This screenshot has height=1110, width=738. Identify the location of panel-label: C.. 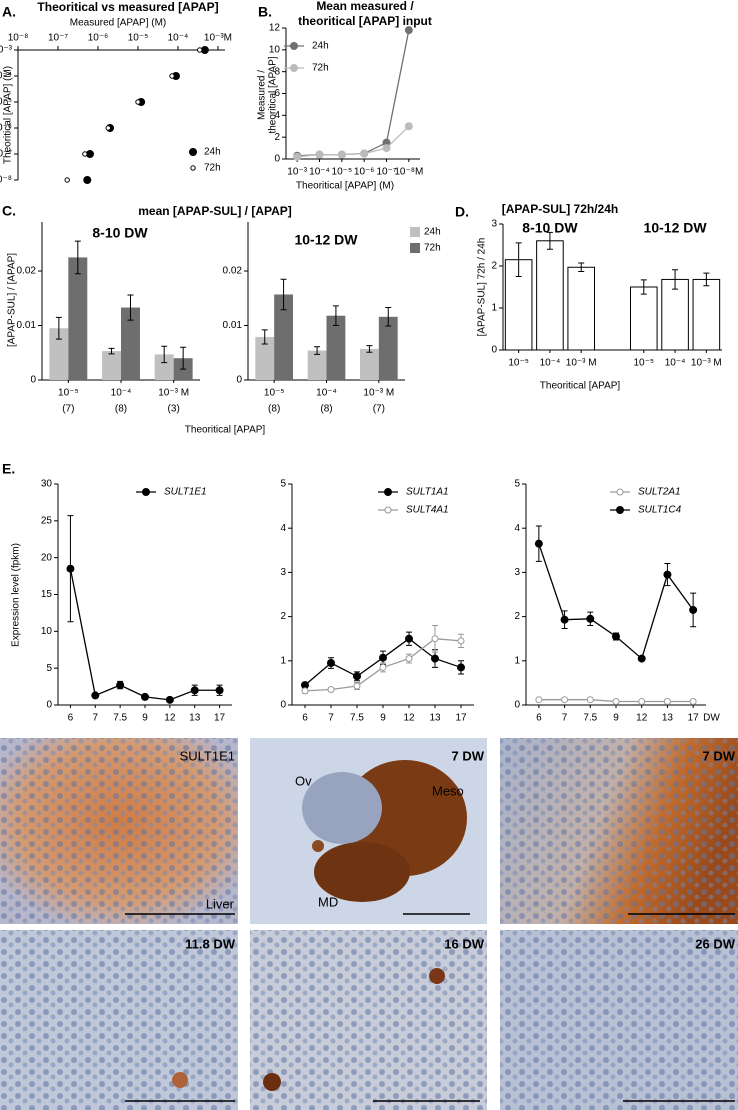
(9, 211).